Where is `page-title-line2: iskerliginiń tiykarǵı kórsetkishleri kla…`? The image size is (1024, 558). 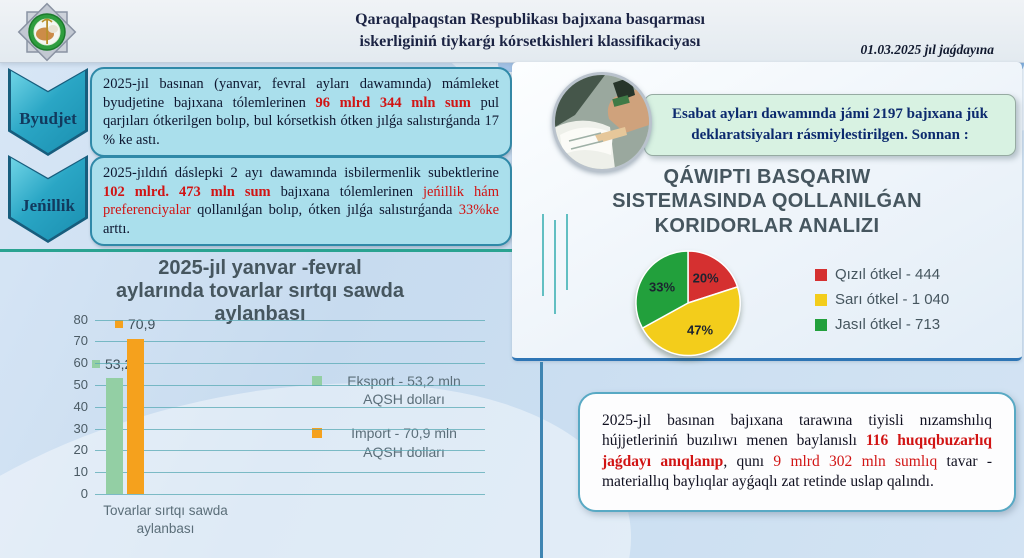 page-title-line2: iskerliginiń tiykarǵı kórsetkishleri kla… is located at coordinates (530, 41).